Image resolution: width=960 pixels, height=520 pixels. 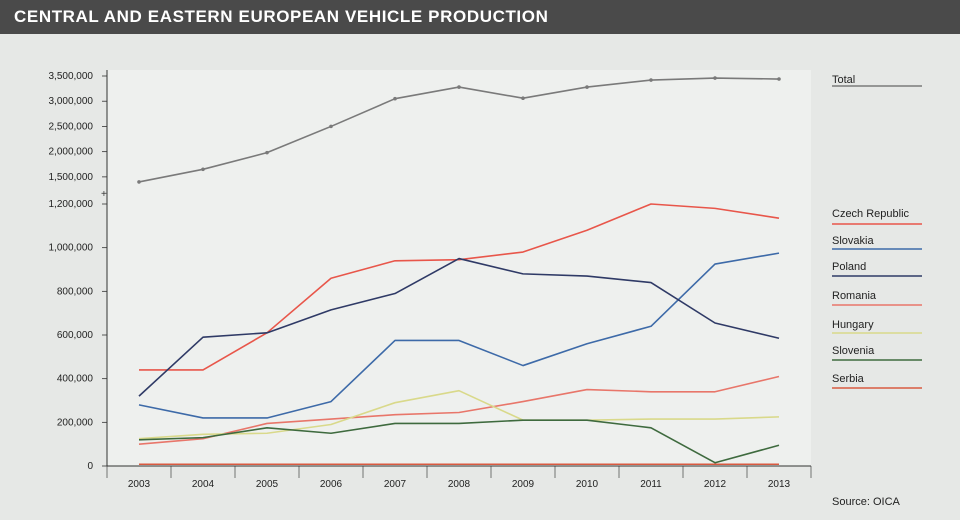 What do you see at coordinates (853, 325) in the screenshot?
I see `legend-label: Hungary` at bounding box center [853, 325].